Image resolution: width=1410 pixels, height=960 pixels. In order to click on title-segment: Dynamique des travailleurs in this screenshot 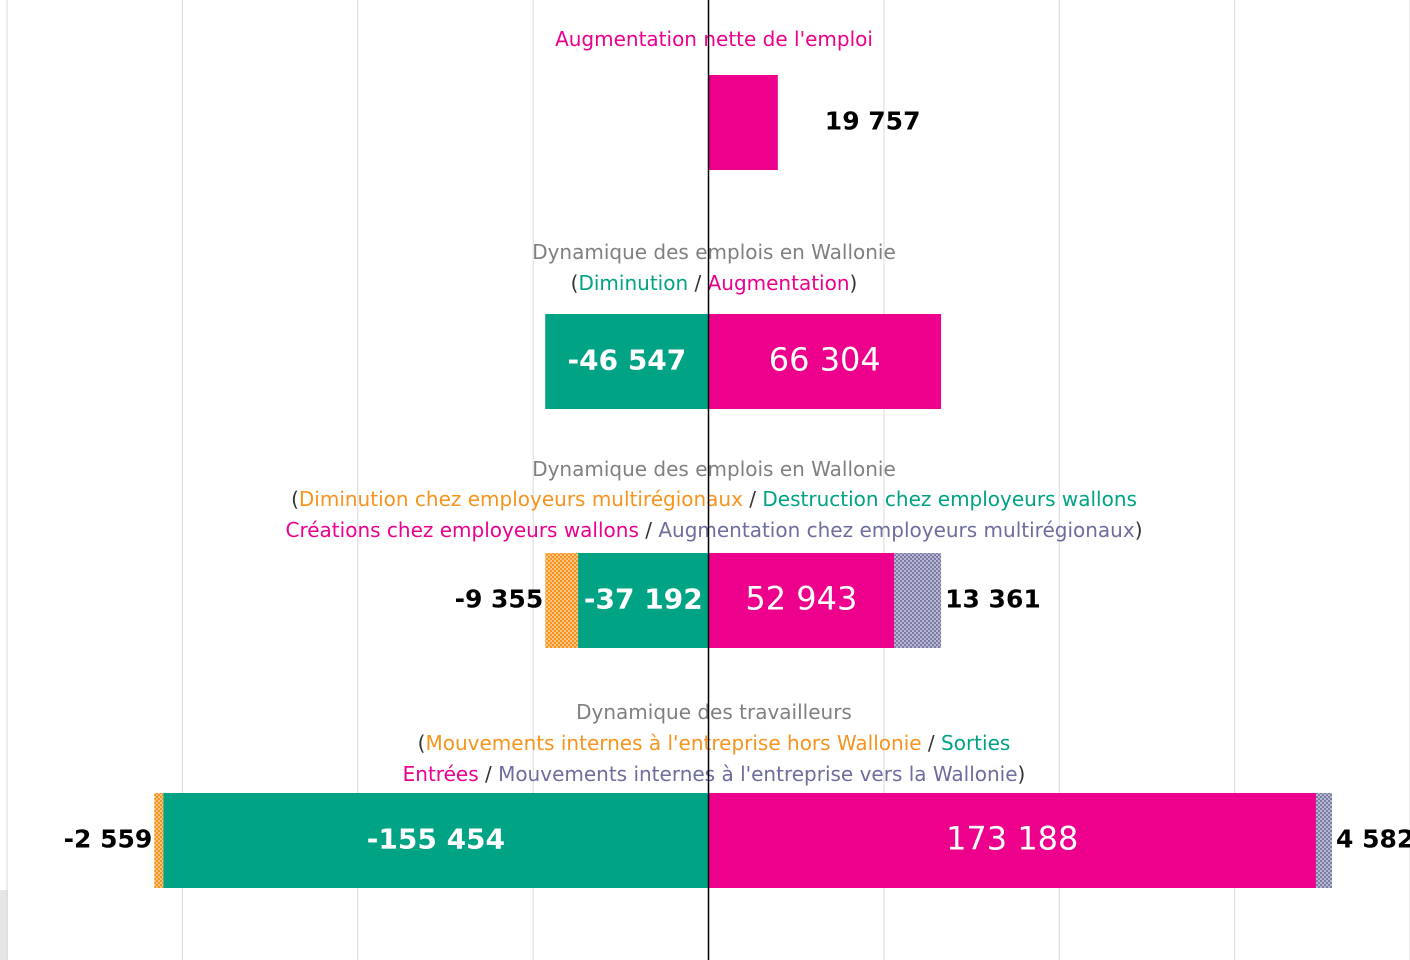, I will do `click(714, 712)`.